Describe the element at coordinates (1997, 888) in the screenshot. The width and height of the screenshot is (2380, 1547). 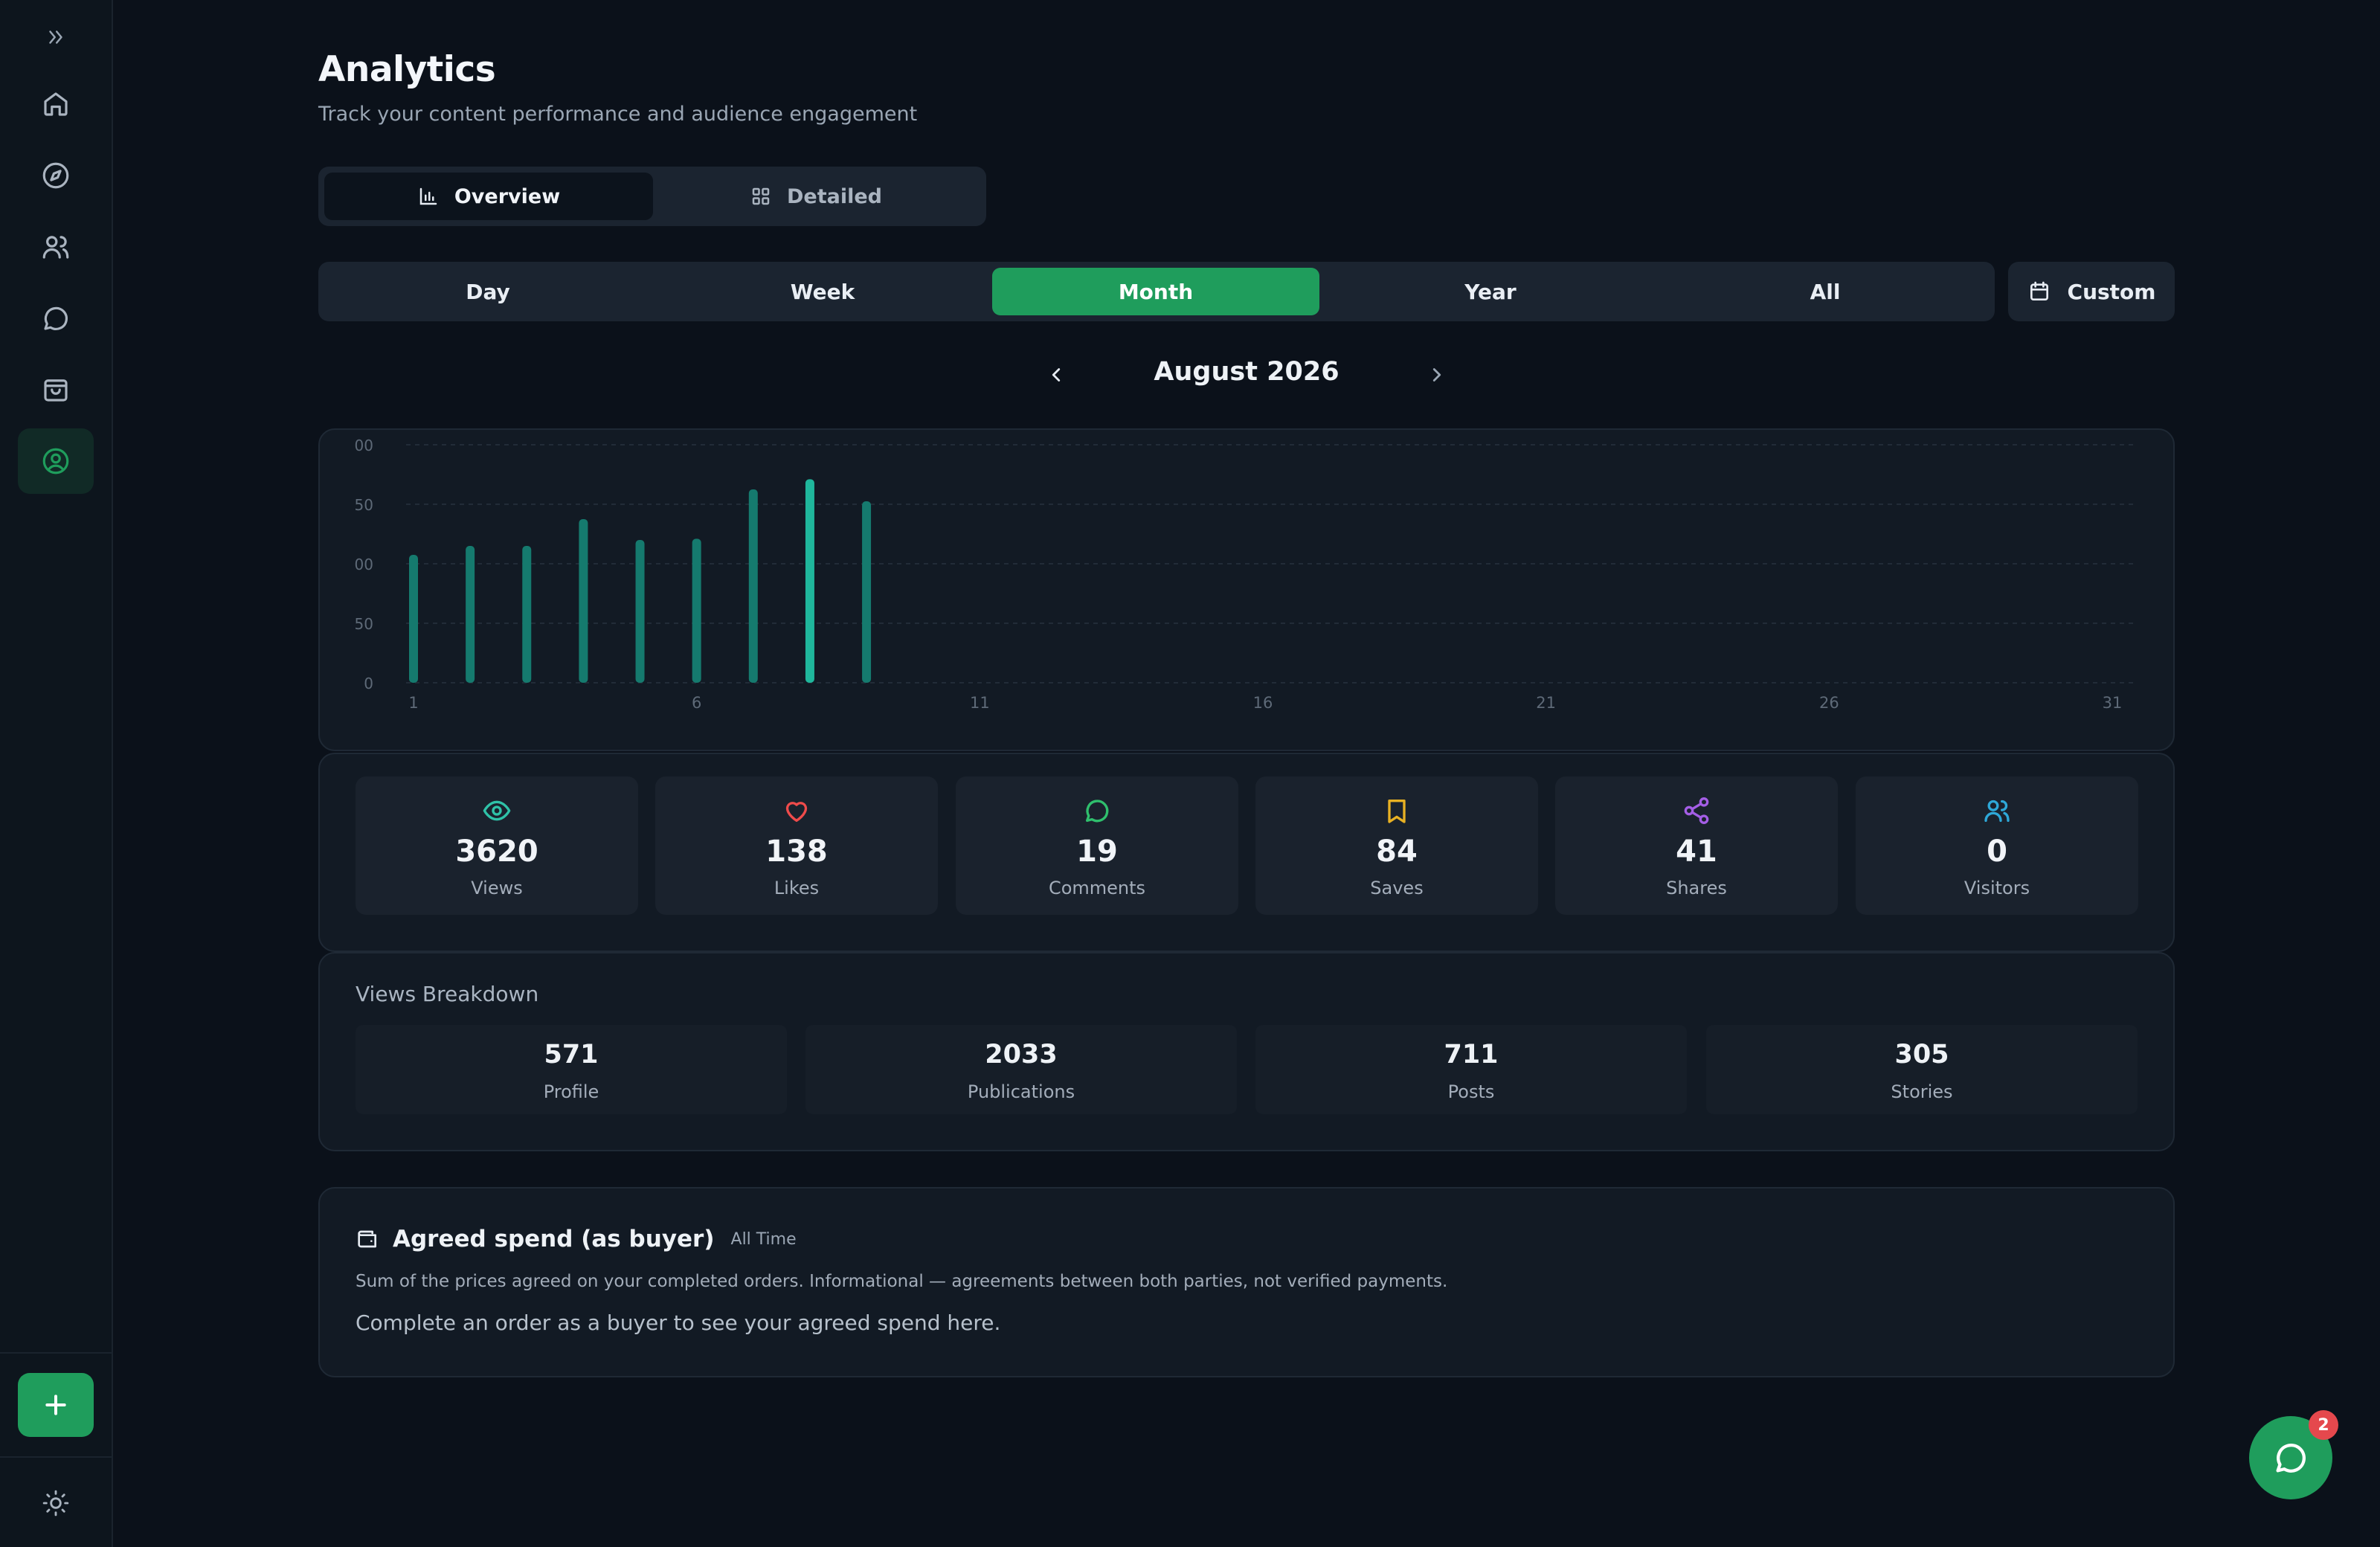
I see `stat-label: Visitors` at that location.